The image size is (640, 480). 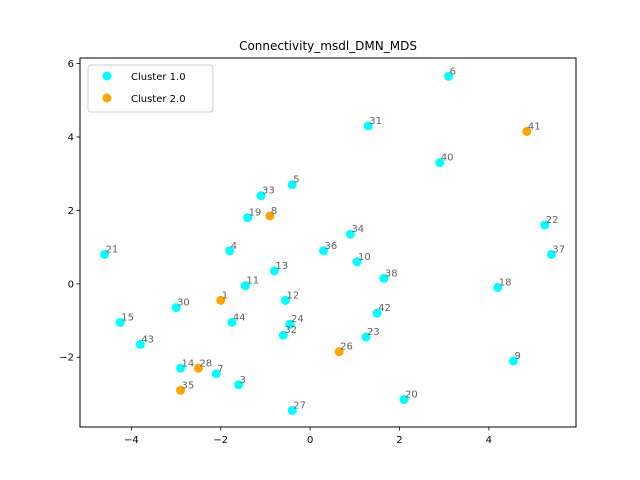 What do you see at coordinates (505, 282) in the screenshot?
I see `point-label-18: 18` at bounding box center [505, 282].